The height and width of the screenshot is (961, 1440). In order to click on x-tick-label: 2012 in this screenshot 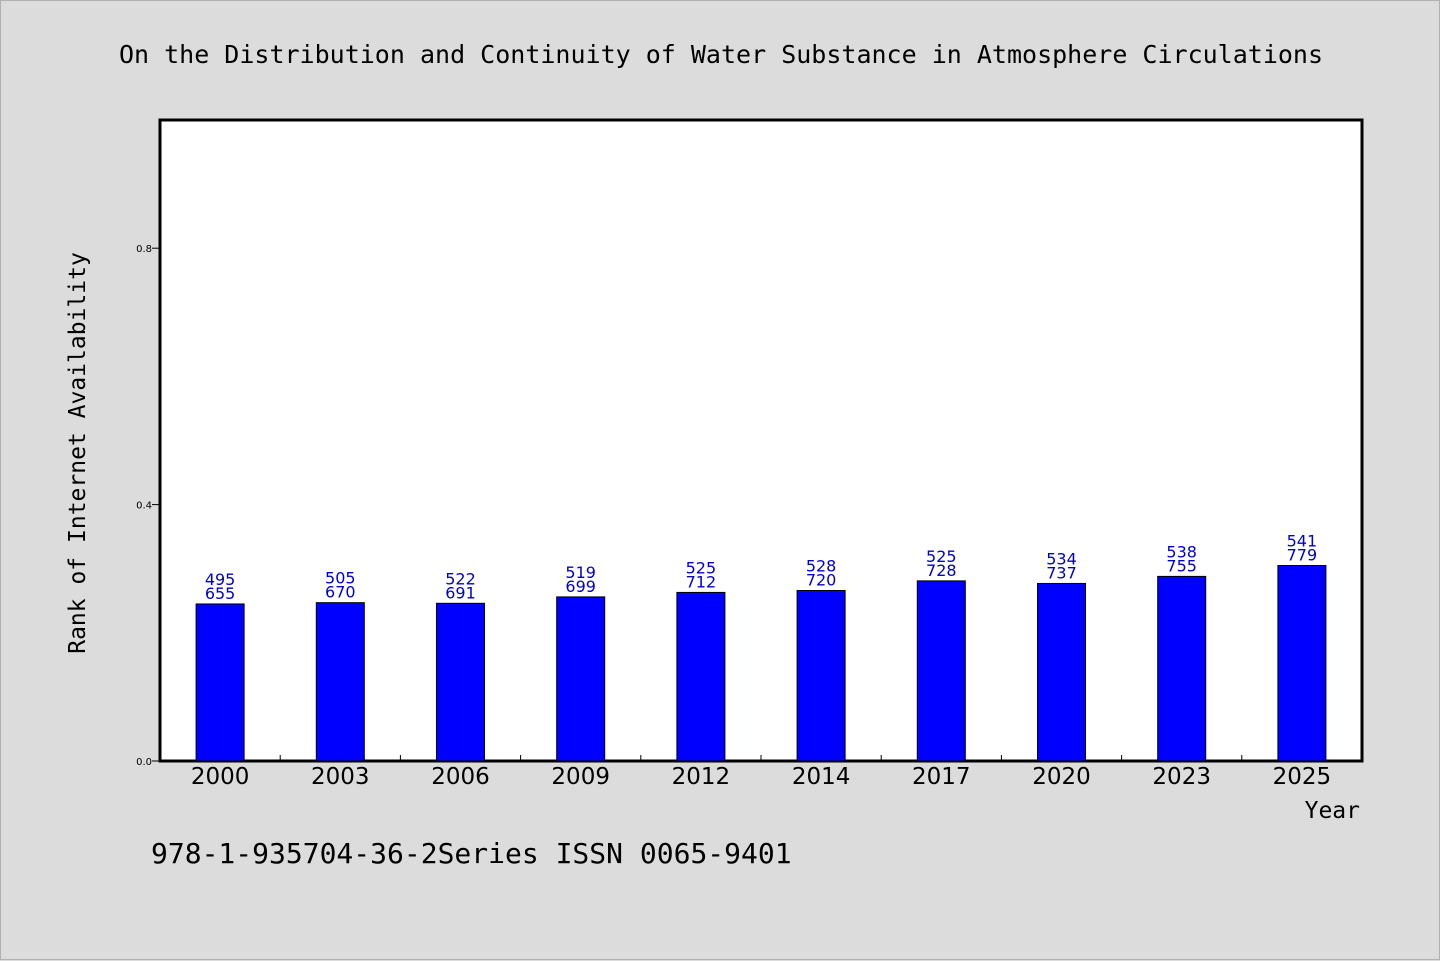, I will do `click(701, 777)`.